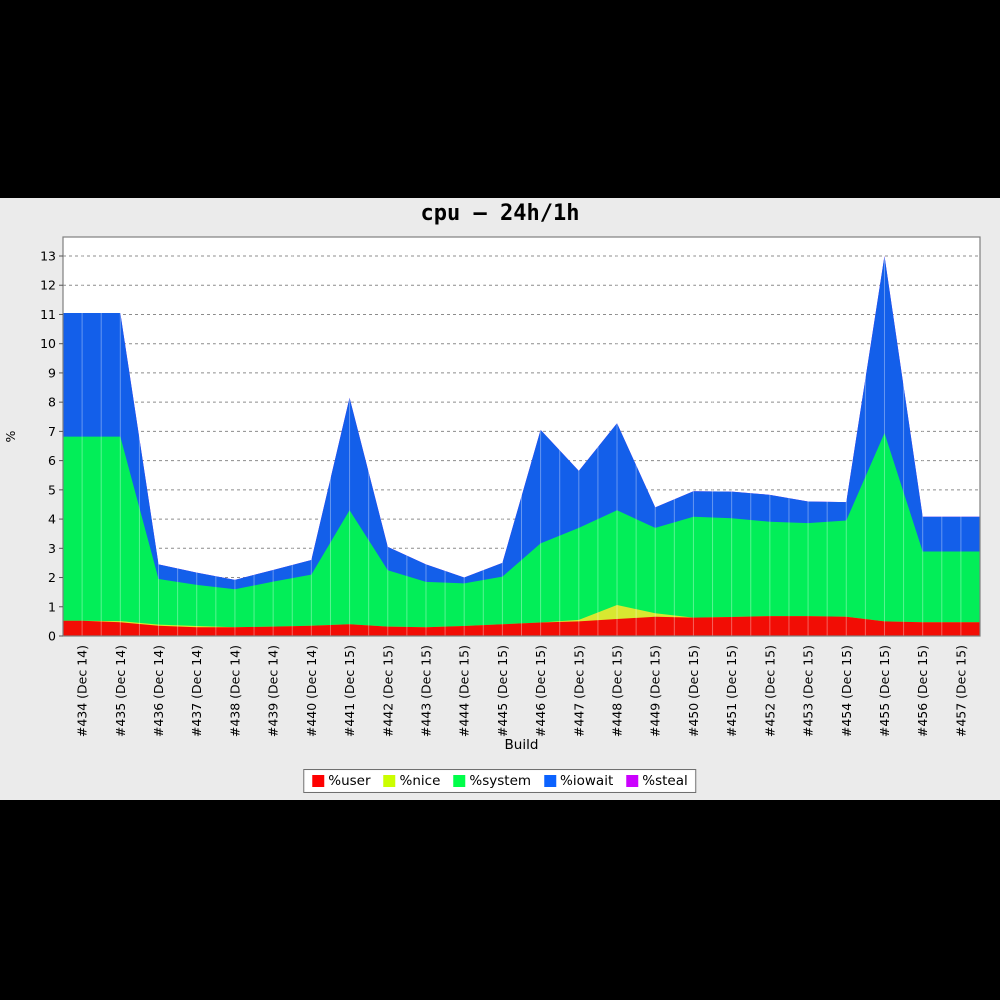 Image resolution: width=1000 pixels, height=1000 pixels. Describe the element at coordinates (808, 691) in the screenshot. I see `x-tick-label: #453 (Dec 15)` at that location.